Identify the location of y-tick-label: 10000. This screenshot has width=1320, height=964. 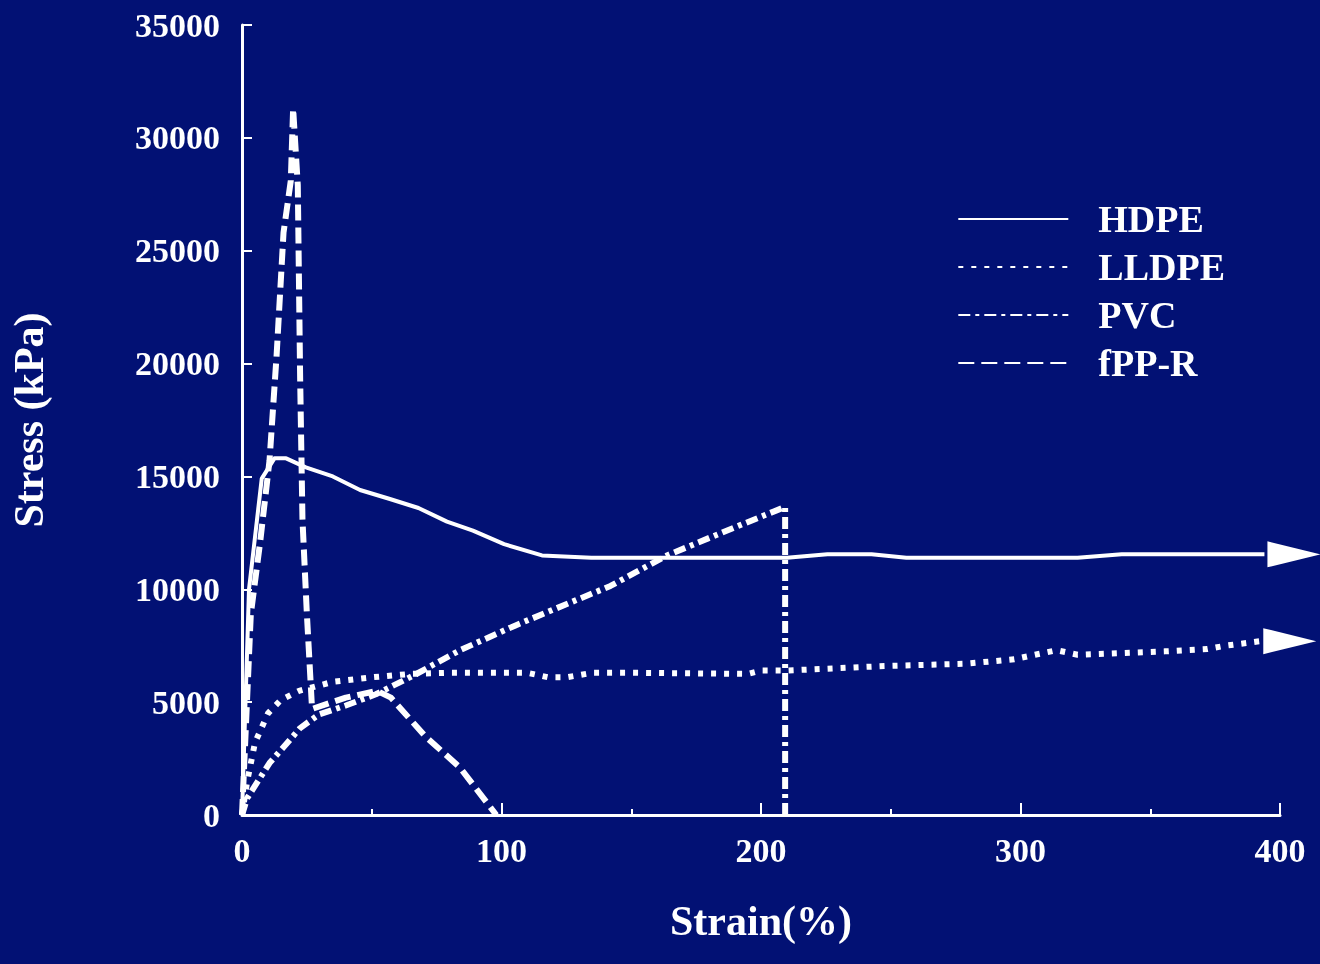
(177, 589).